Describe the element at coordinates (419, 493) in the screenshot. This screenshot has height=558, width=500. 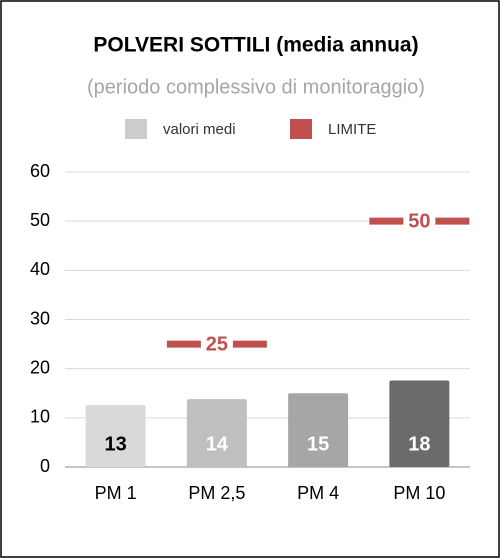
I see `x-tick-label: PM 10` at that location.